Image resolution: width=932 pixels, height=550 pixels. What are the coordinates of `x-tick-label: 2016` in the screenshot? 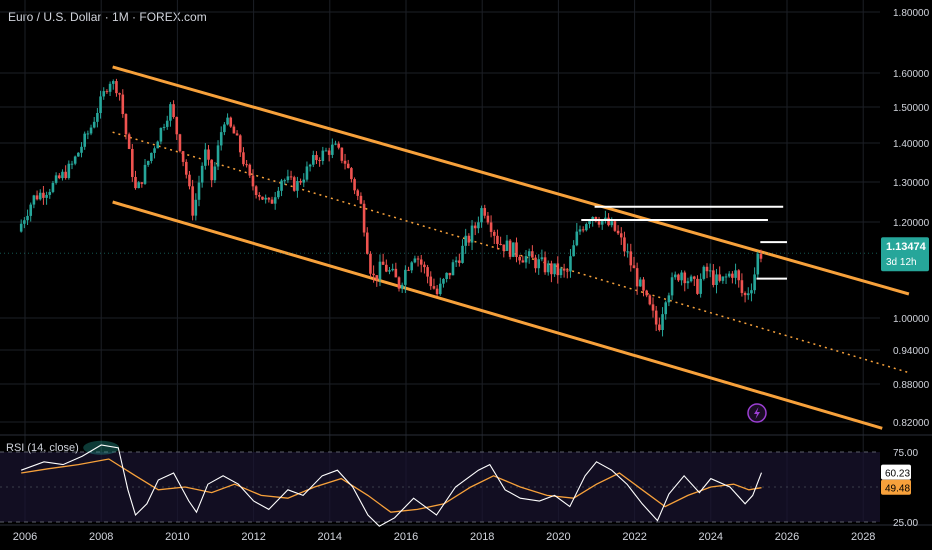 It's located at (406, 537).